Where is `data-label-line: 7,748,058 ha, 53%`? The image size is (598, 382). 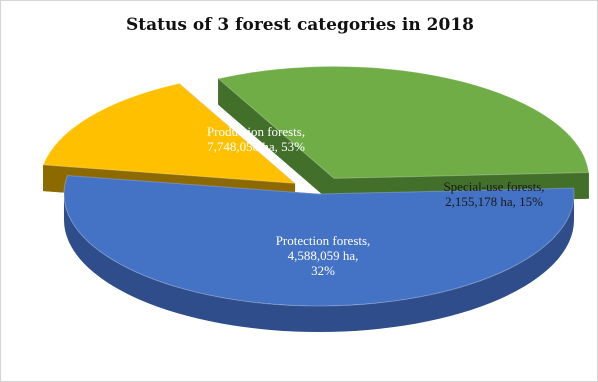 data-label-line: 7,748,058 ha, 53% is located at coordinates (256, 146).